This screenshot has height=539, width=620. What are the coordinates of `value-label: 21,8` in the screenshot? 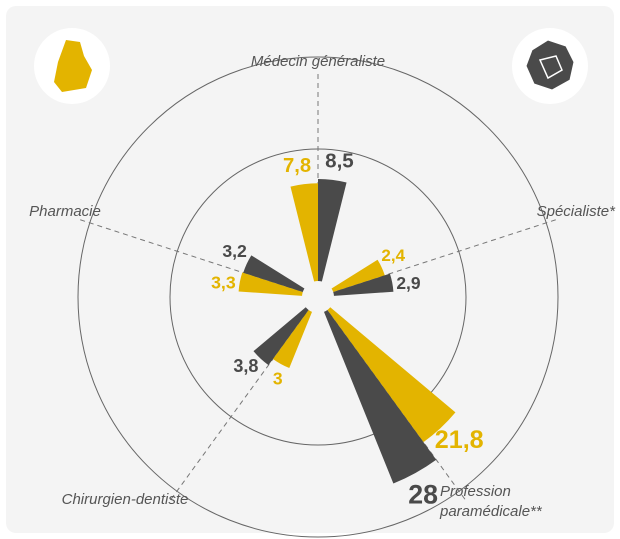 It's located at (459, 440).